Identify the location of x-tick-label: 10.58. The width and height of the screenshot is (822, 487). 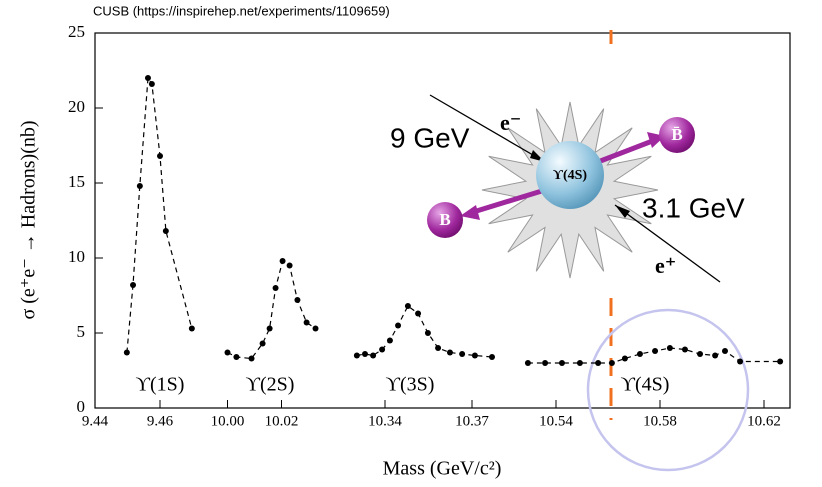
(660, 421).